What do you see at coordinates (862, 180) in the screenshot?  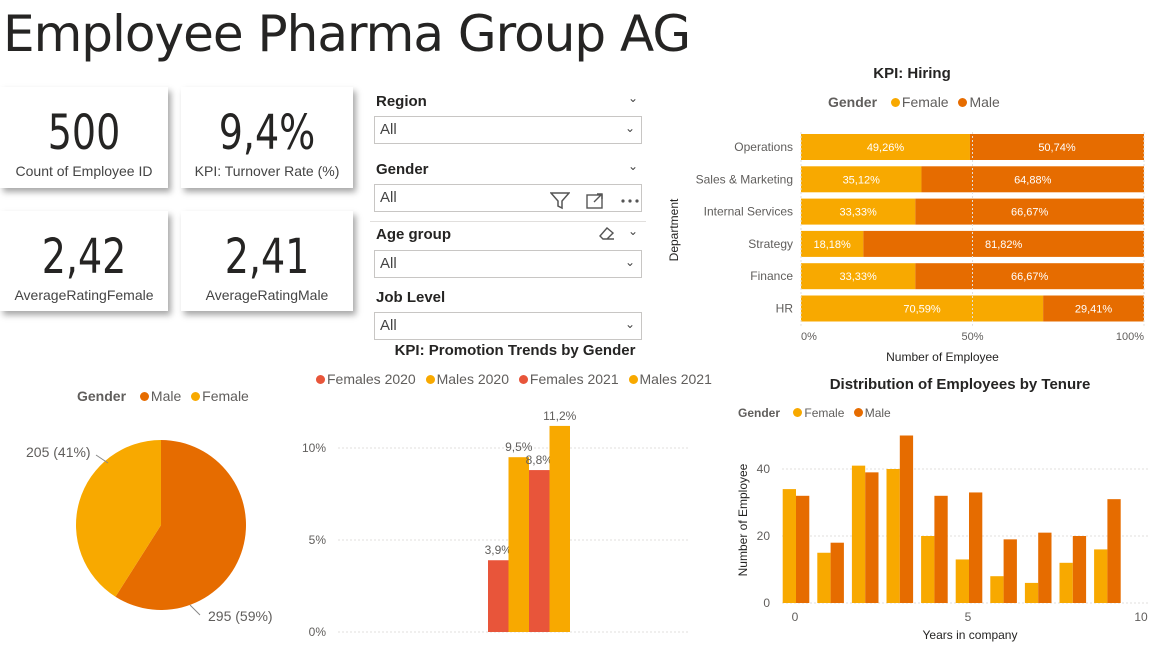 I see `data-label: 35,12%` at bounding box center [862, 180].